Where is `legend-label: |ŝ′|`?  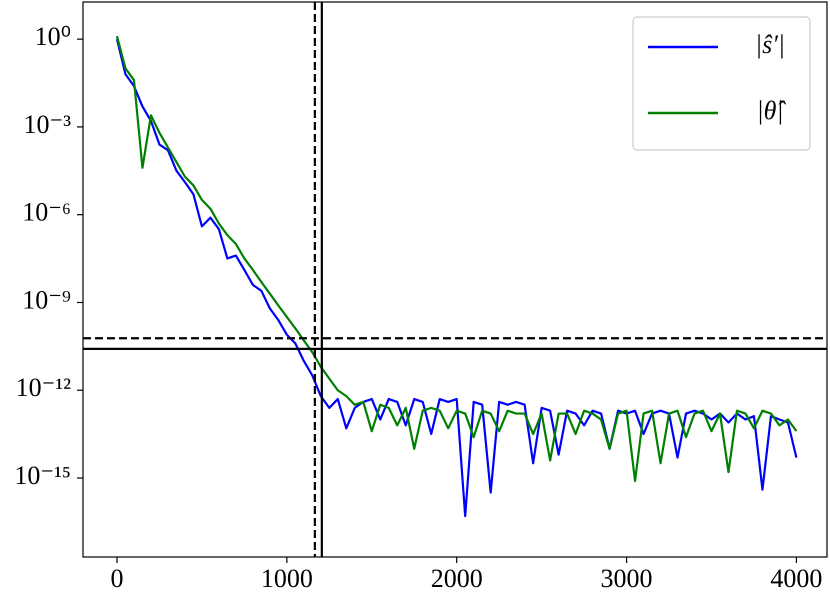 legend-label: |ŝ′| is located at coordinates (770, 44).